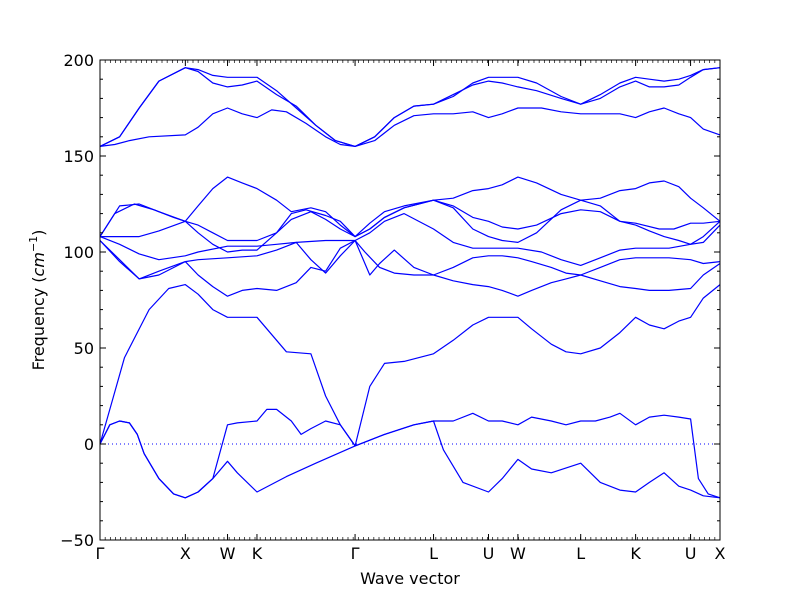 This screenshot has height=600, width=800. What do you see at coordinates (38, 233) in the screenshot?
I see `y-axis-label-unit-close: )` at bounding box center [38, 233].